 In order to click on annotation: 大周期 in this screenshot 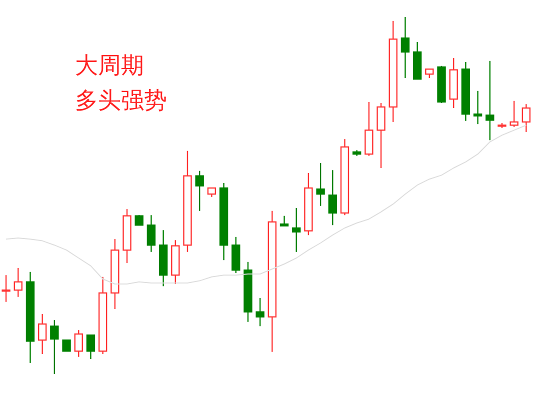, I will do `click(109, 66)`.